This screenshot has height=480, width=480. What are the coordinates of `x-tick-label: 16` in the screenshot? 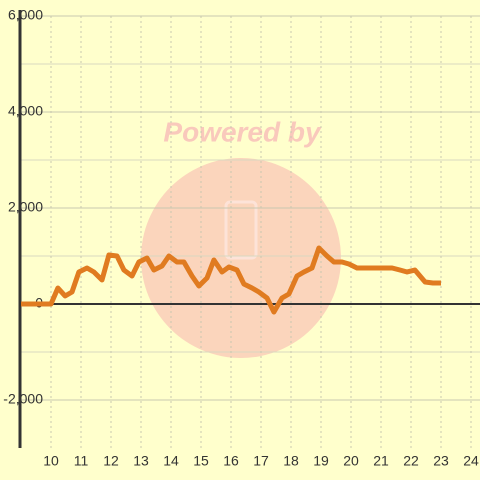 It's located at (231, 461).